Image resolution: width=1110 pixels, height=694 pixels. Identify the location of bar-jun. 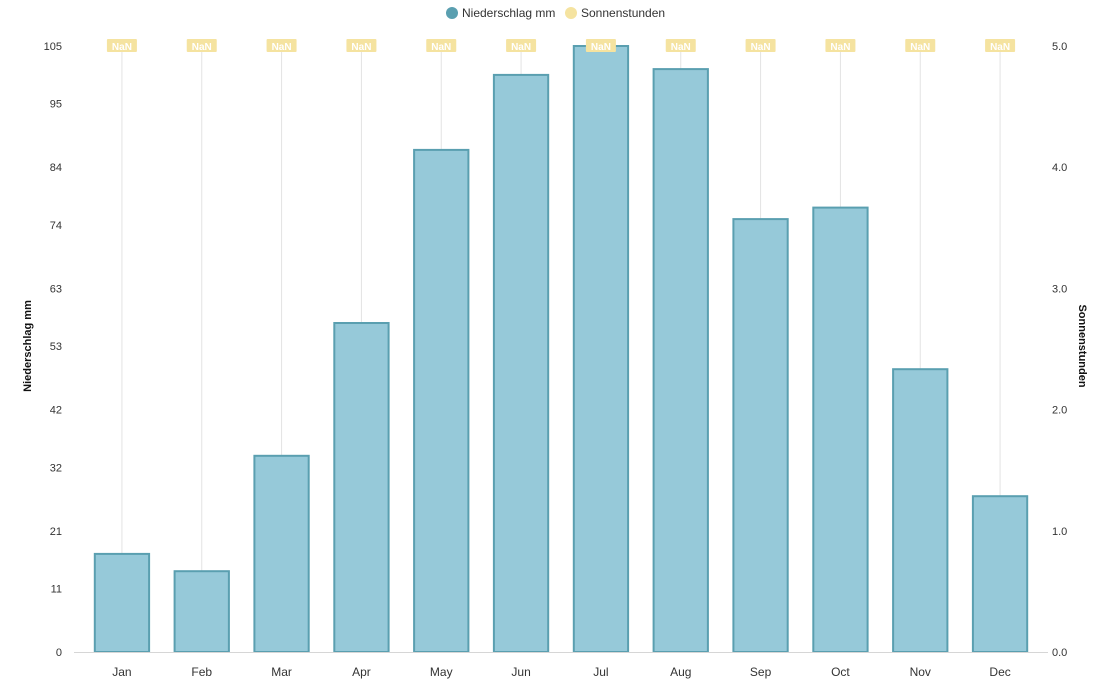
(521, 363).